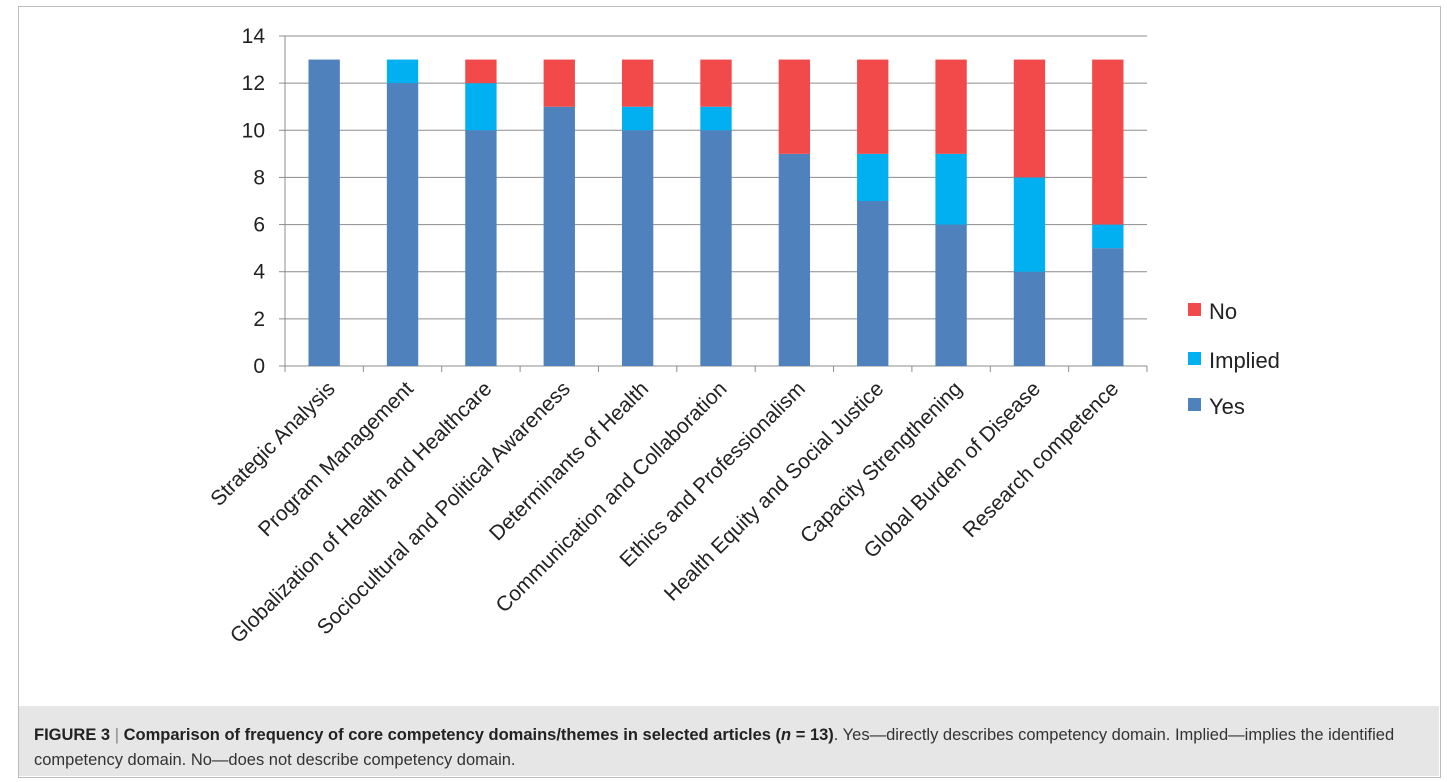  What do you see at coordinates (259, 177) in the screenshot?
I see `y-tick-label: 8` at bounding box center [259, 177].